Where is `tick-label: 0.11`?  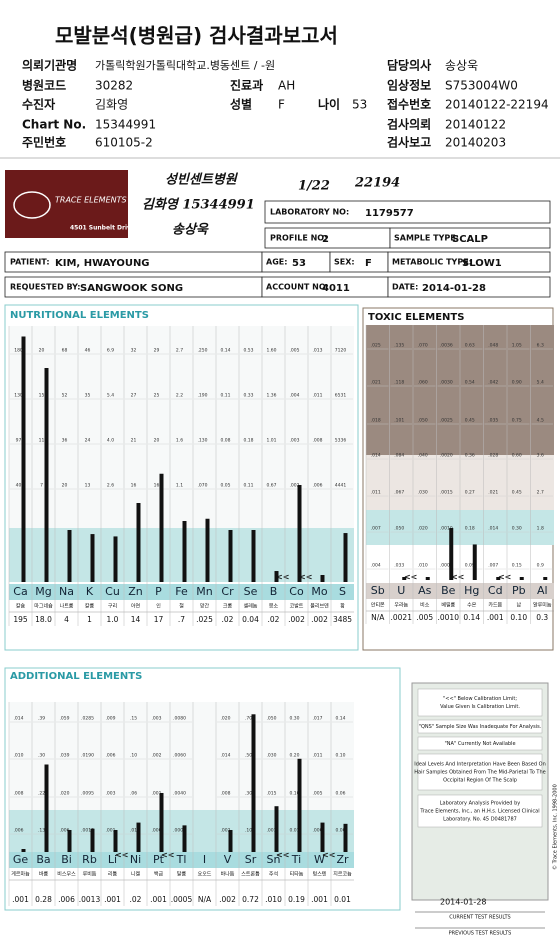 tick-label: 0.11 is located at coordinates (248, 486).